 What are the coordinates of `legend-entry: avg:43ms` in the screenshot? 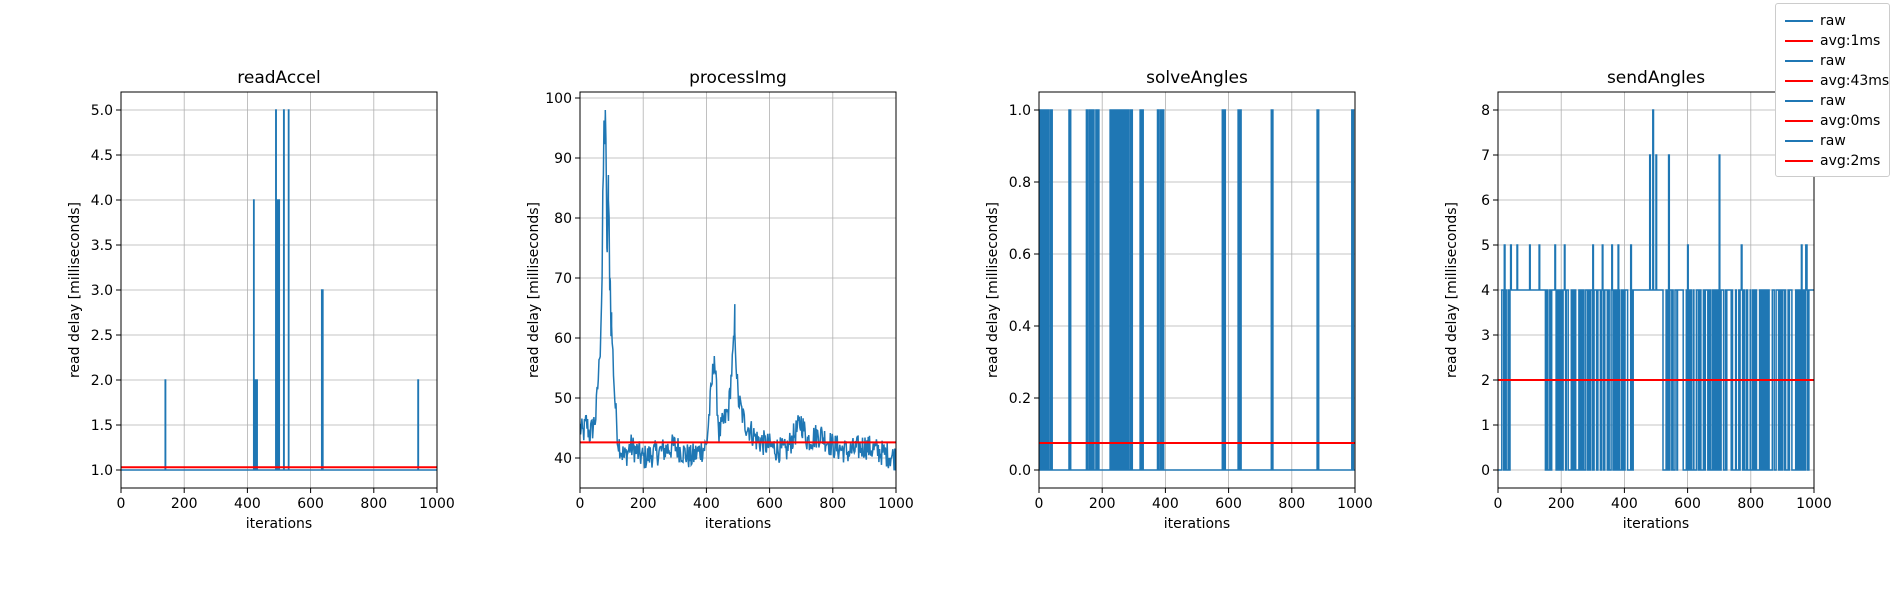 It's located at (1833, 81).